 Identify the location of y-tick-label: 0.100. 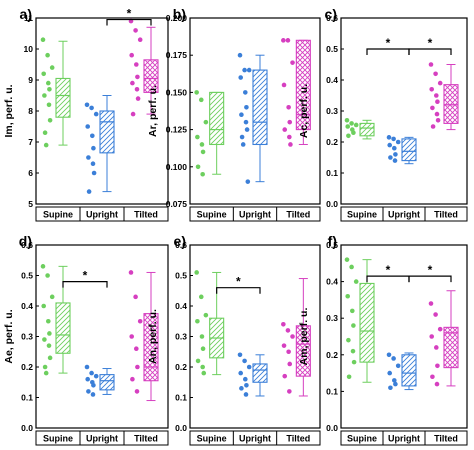
(177, 167).